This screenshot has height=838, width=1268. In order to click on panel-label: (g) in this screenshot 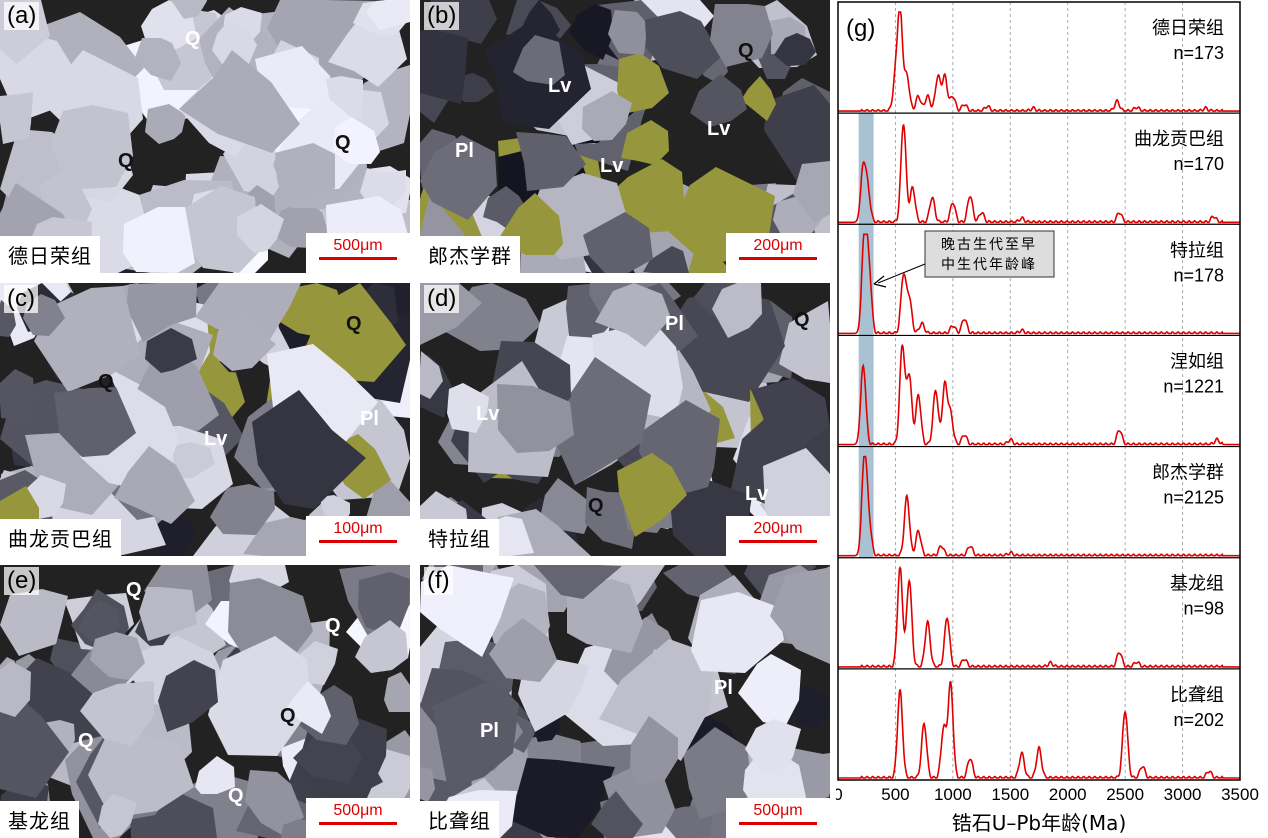, I will do `click(860, 28)`.